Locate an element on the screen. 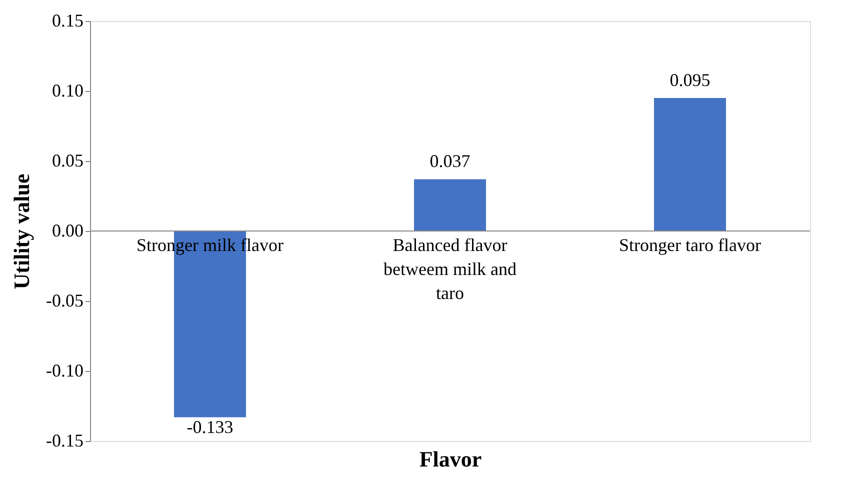 Image resolution: width=855 pixels, height=484 pixels. y-tick-label: 0.00 is located at coordinates (68, 230).